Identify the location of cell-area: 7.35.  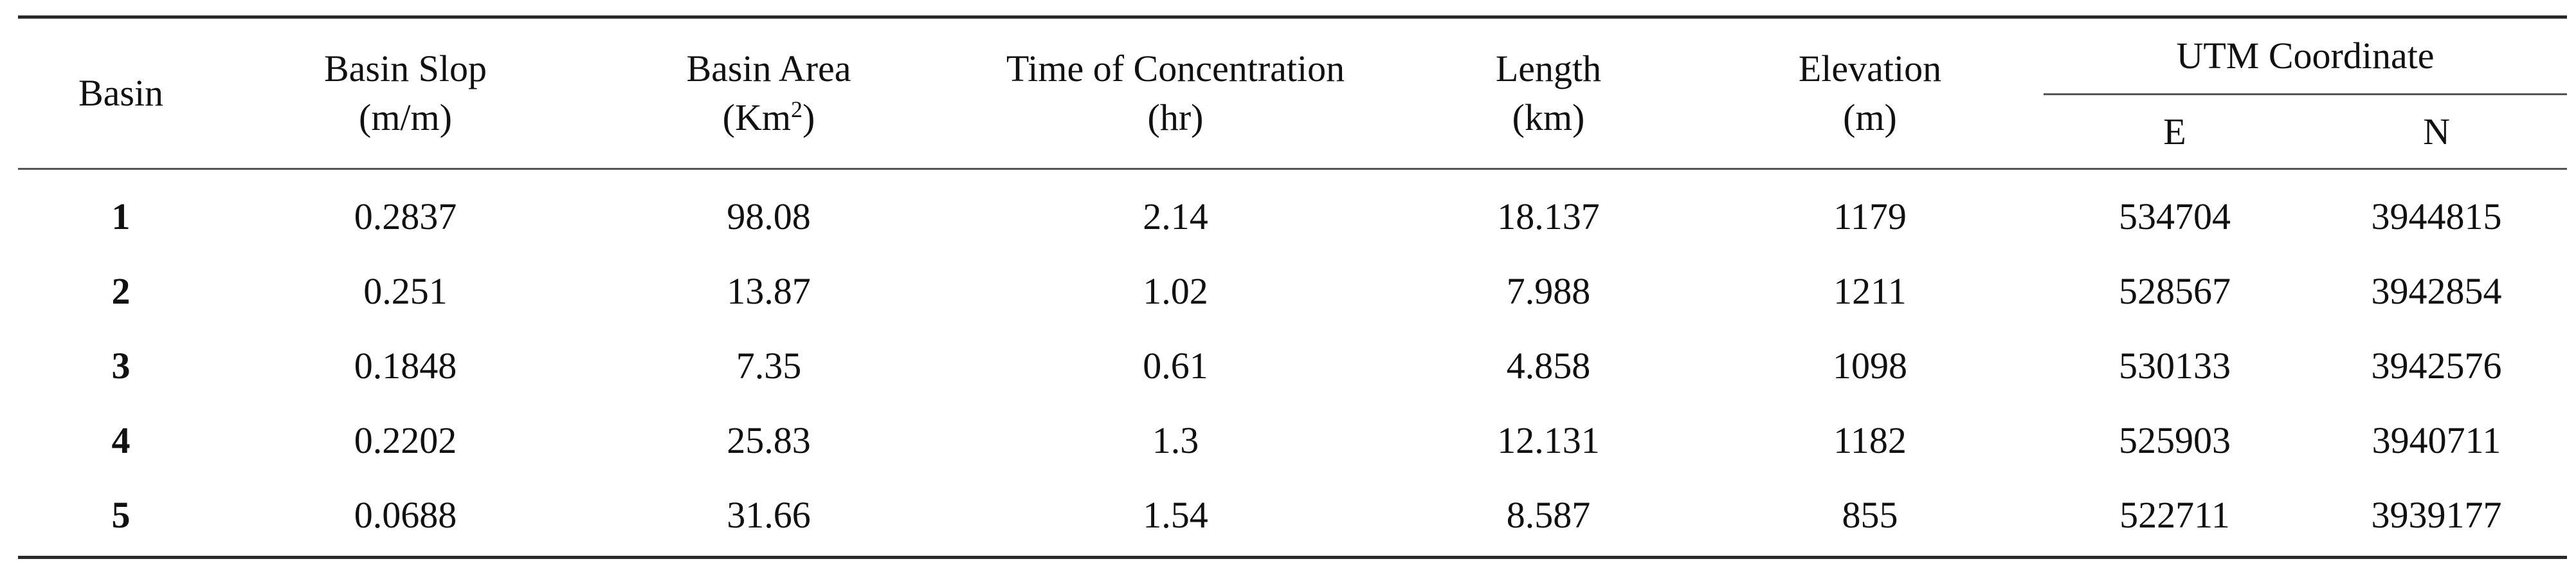
(769, 365).